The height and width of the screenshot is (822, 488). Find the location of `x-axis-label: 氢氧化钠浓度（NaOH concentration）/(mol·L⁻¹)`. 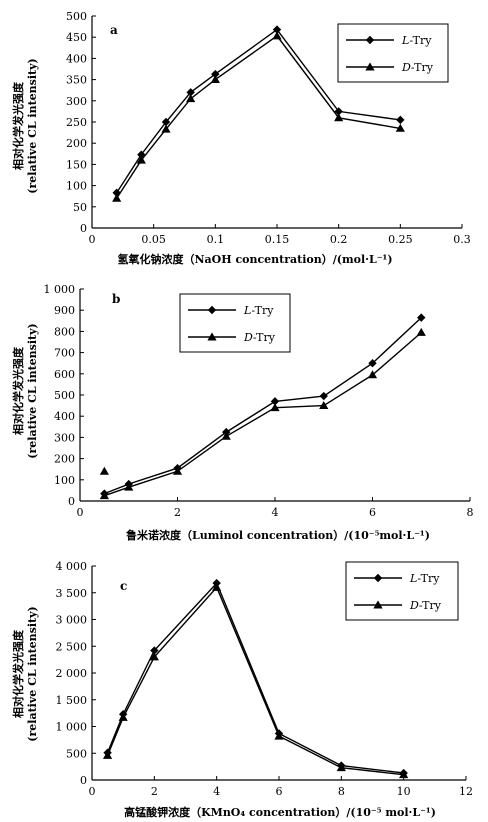

x-axis-label: 氢氧化钠浓度（NaOH concentration）/(mol·L⁻¹) is located at coordinates (254, 259).